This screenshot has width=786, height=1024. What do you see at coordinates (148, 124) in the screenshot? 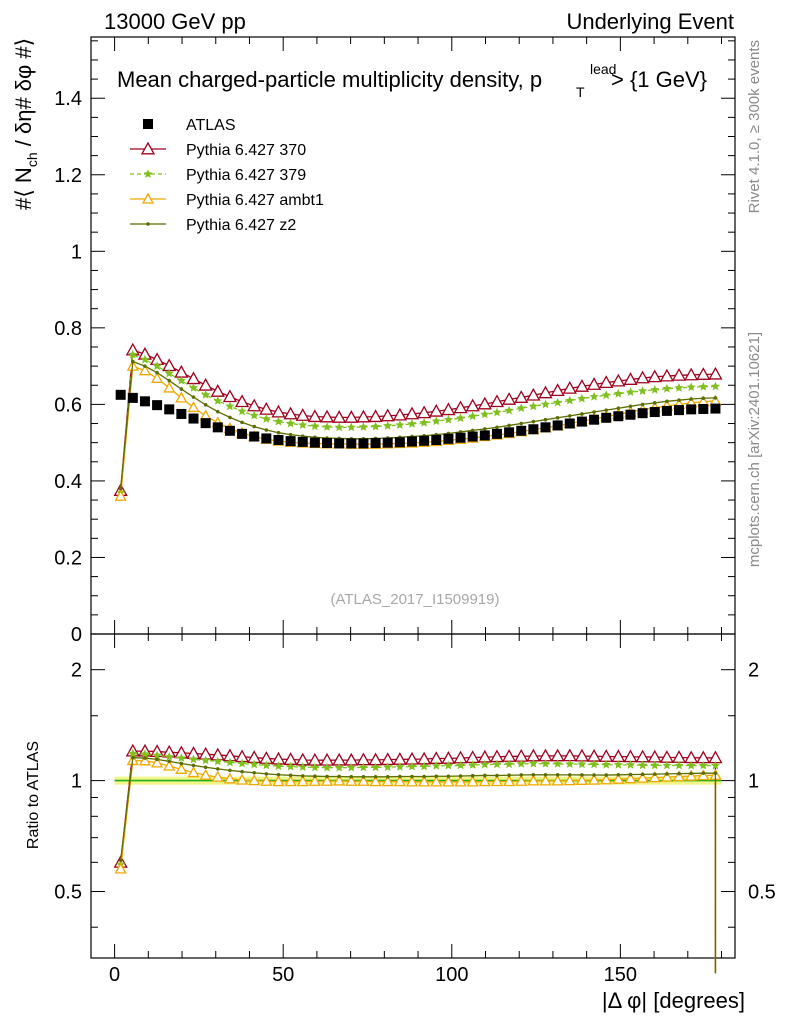
I see `legend-marker-atlas` at bounding box center [148, 124].